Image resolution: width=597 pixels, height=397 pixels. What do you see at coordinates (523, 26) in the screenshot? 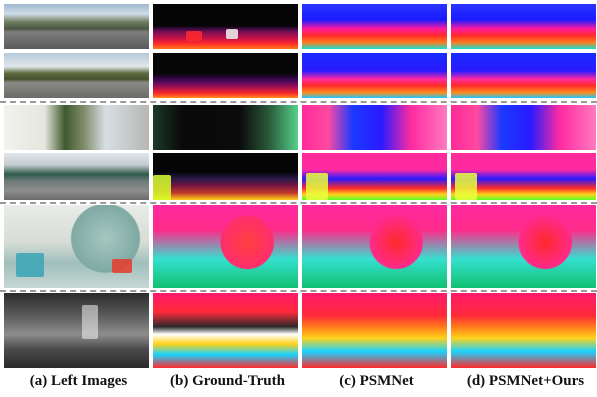
I see `psmnet-ours-row1` at bounding box center [523, 26].